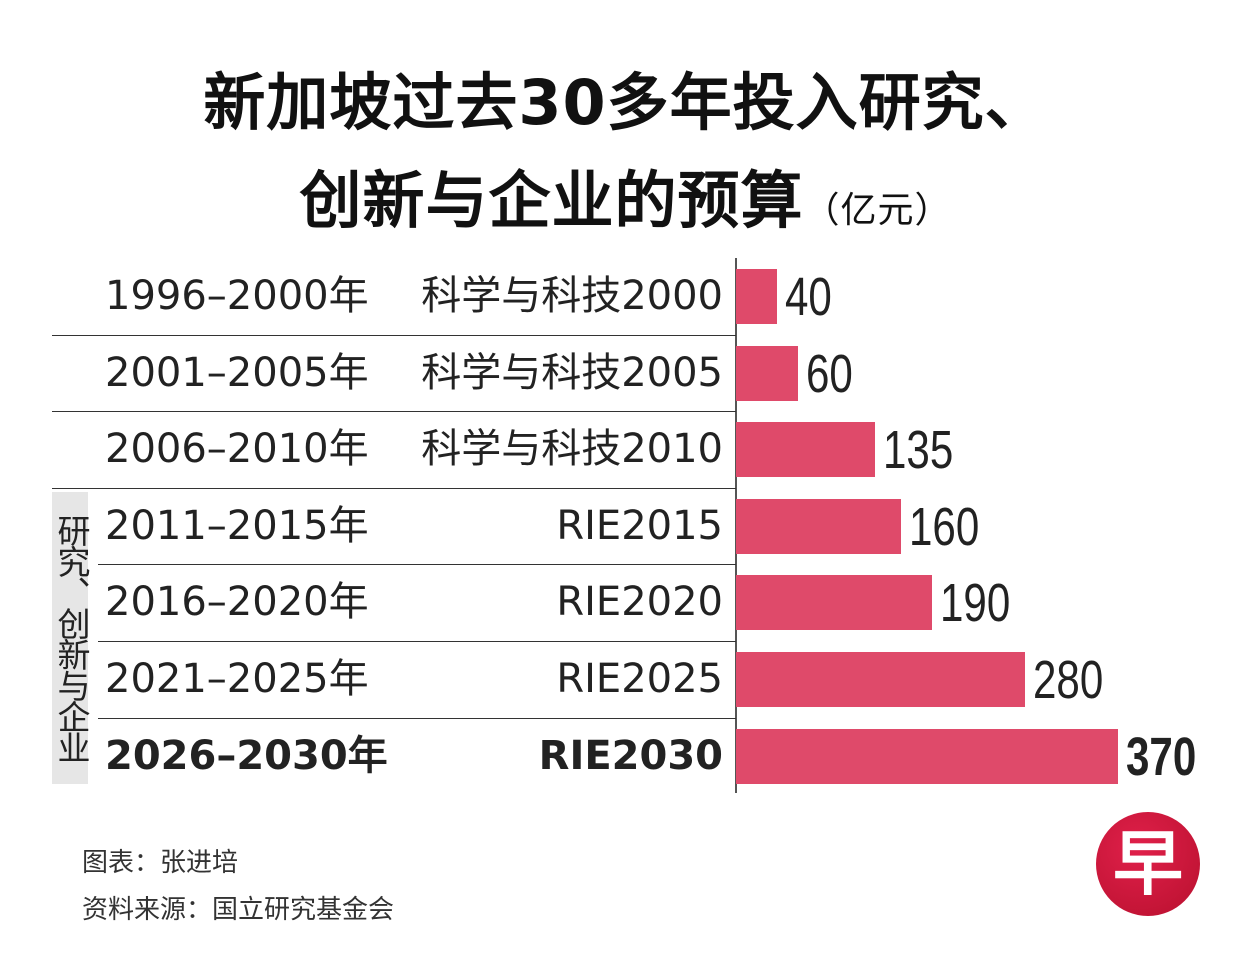  What do you see at coordinates (572, 372) in the screenshot?
I see `program-label: 科学与科技2005` at bounding box center [572, 372].